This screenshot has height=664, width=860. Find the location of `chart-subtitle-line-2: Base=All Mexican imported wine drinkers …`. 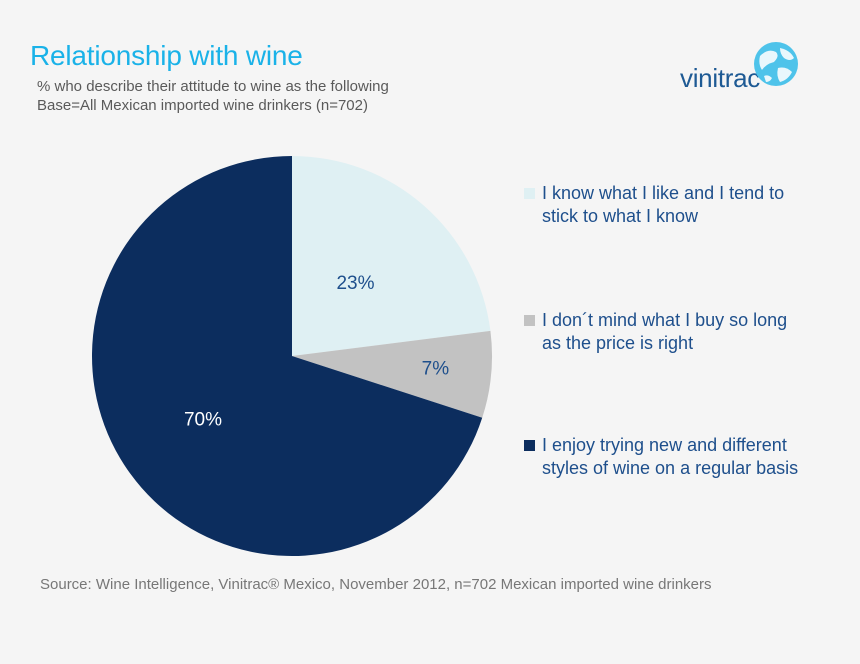

chart-subtitle-line-2: Base=All Mexican imported wine drinkers … is located at coordinates (202, 105).